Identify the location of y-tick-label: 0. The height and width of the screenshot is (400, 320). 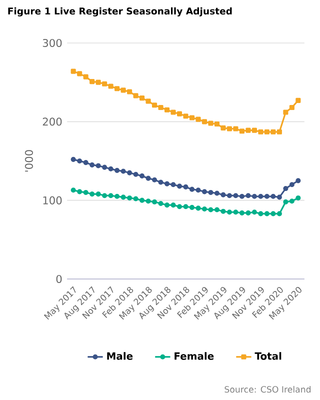
(59, 279).